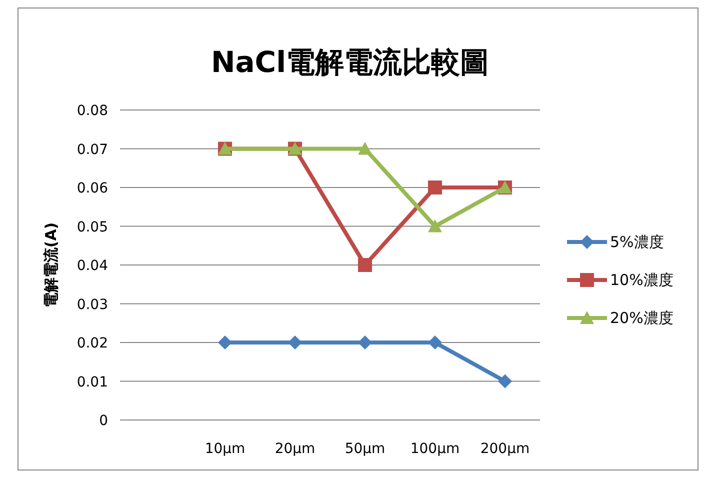 This screenshot has width=707, height=481. What do you see at coordinates (365, 449) in the screenshot?
I see `x-tick-label: 50µm` at bounding box center [365, 449].